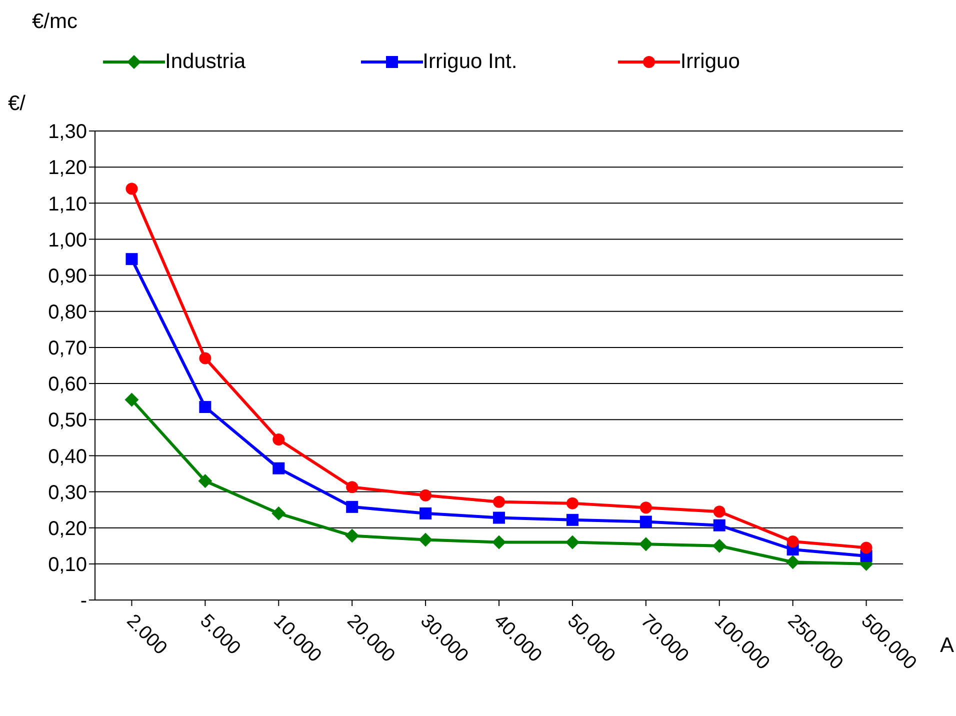  Describe the element at coordinates (67, 132) in the screenshot. I see `y-tick-label: 1,30` at that location.